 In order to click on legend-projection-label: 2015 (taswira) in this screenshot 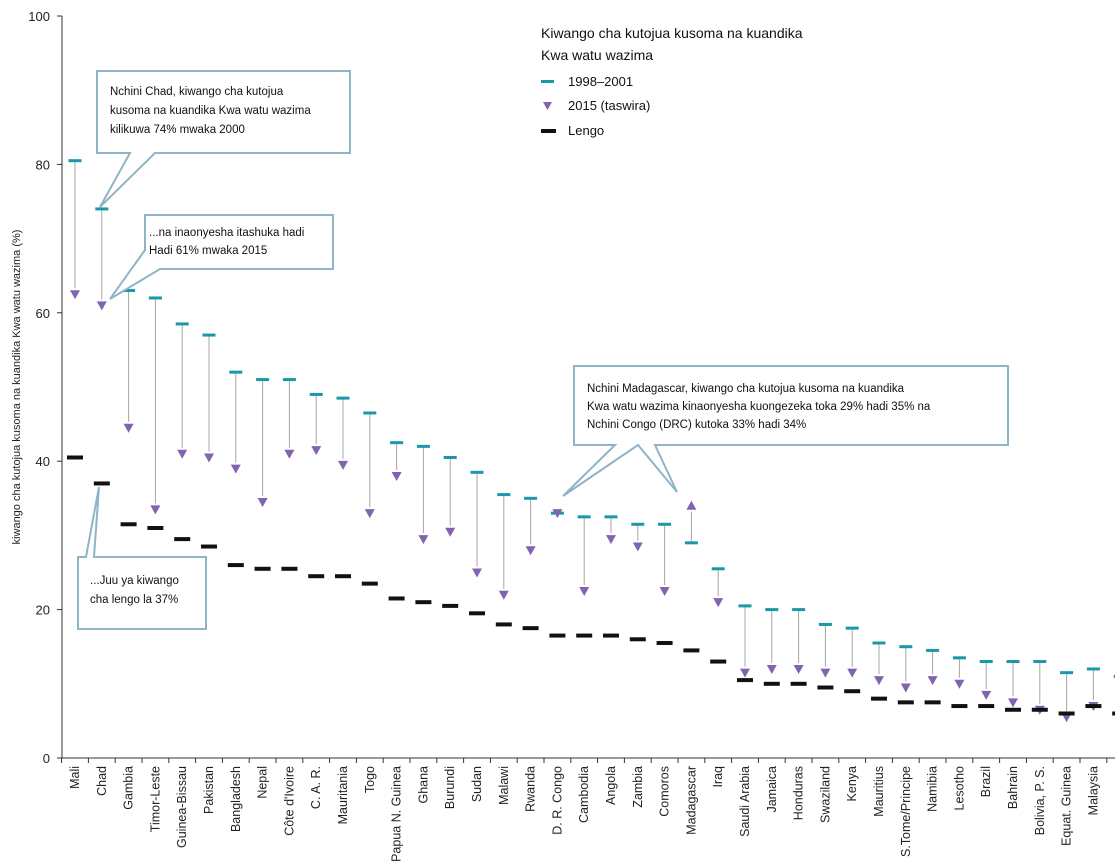, I will do `click(609, 105)`.